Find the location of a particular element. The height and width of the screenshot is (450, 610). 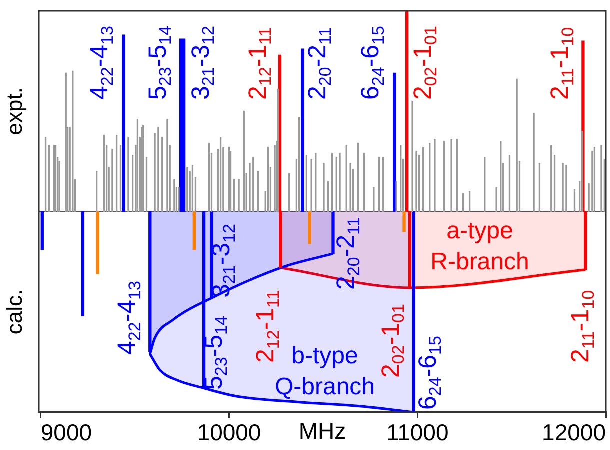

x-tick-label: 11000 is located at coordinates (417, 433).